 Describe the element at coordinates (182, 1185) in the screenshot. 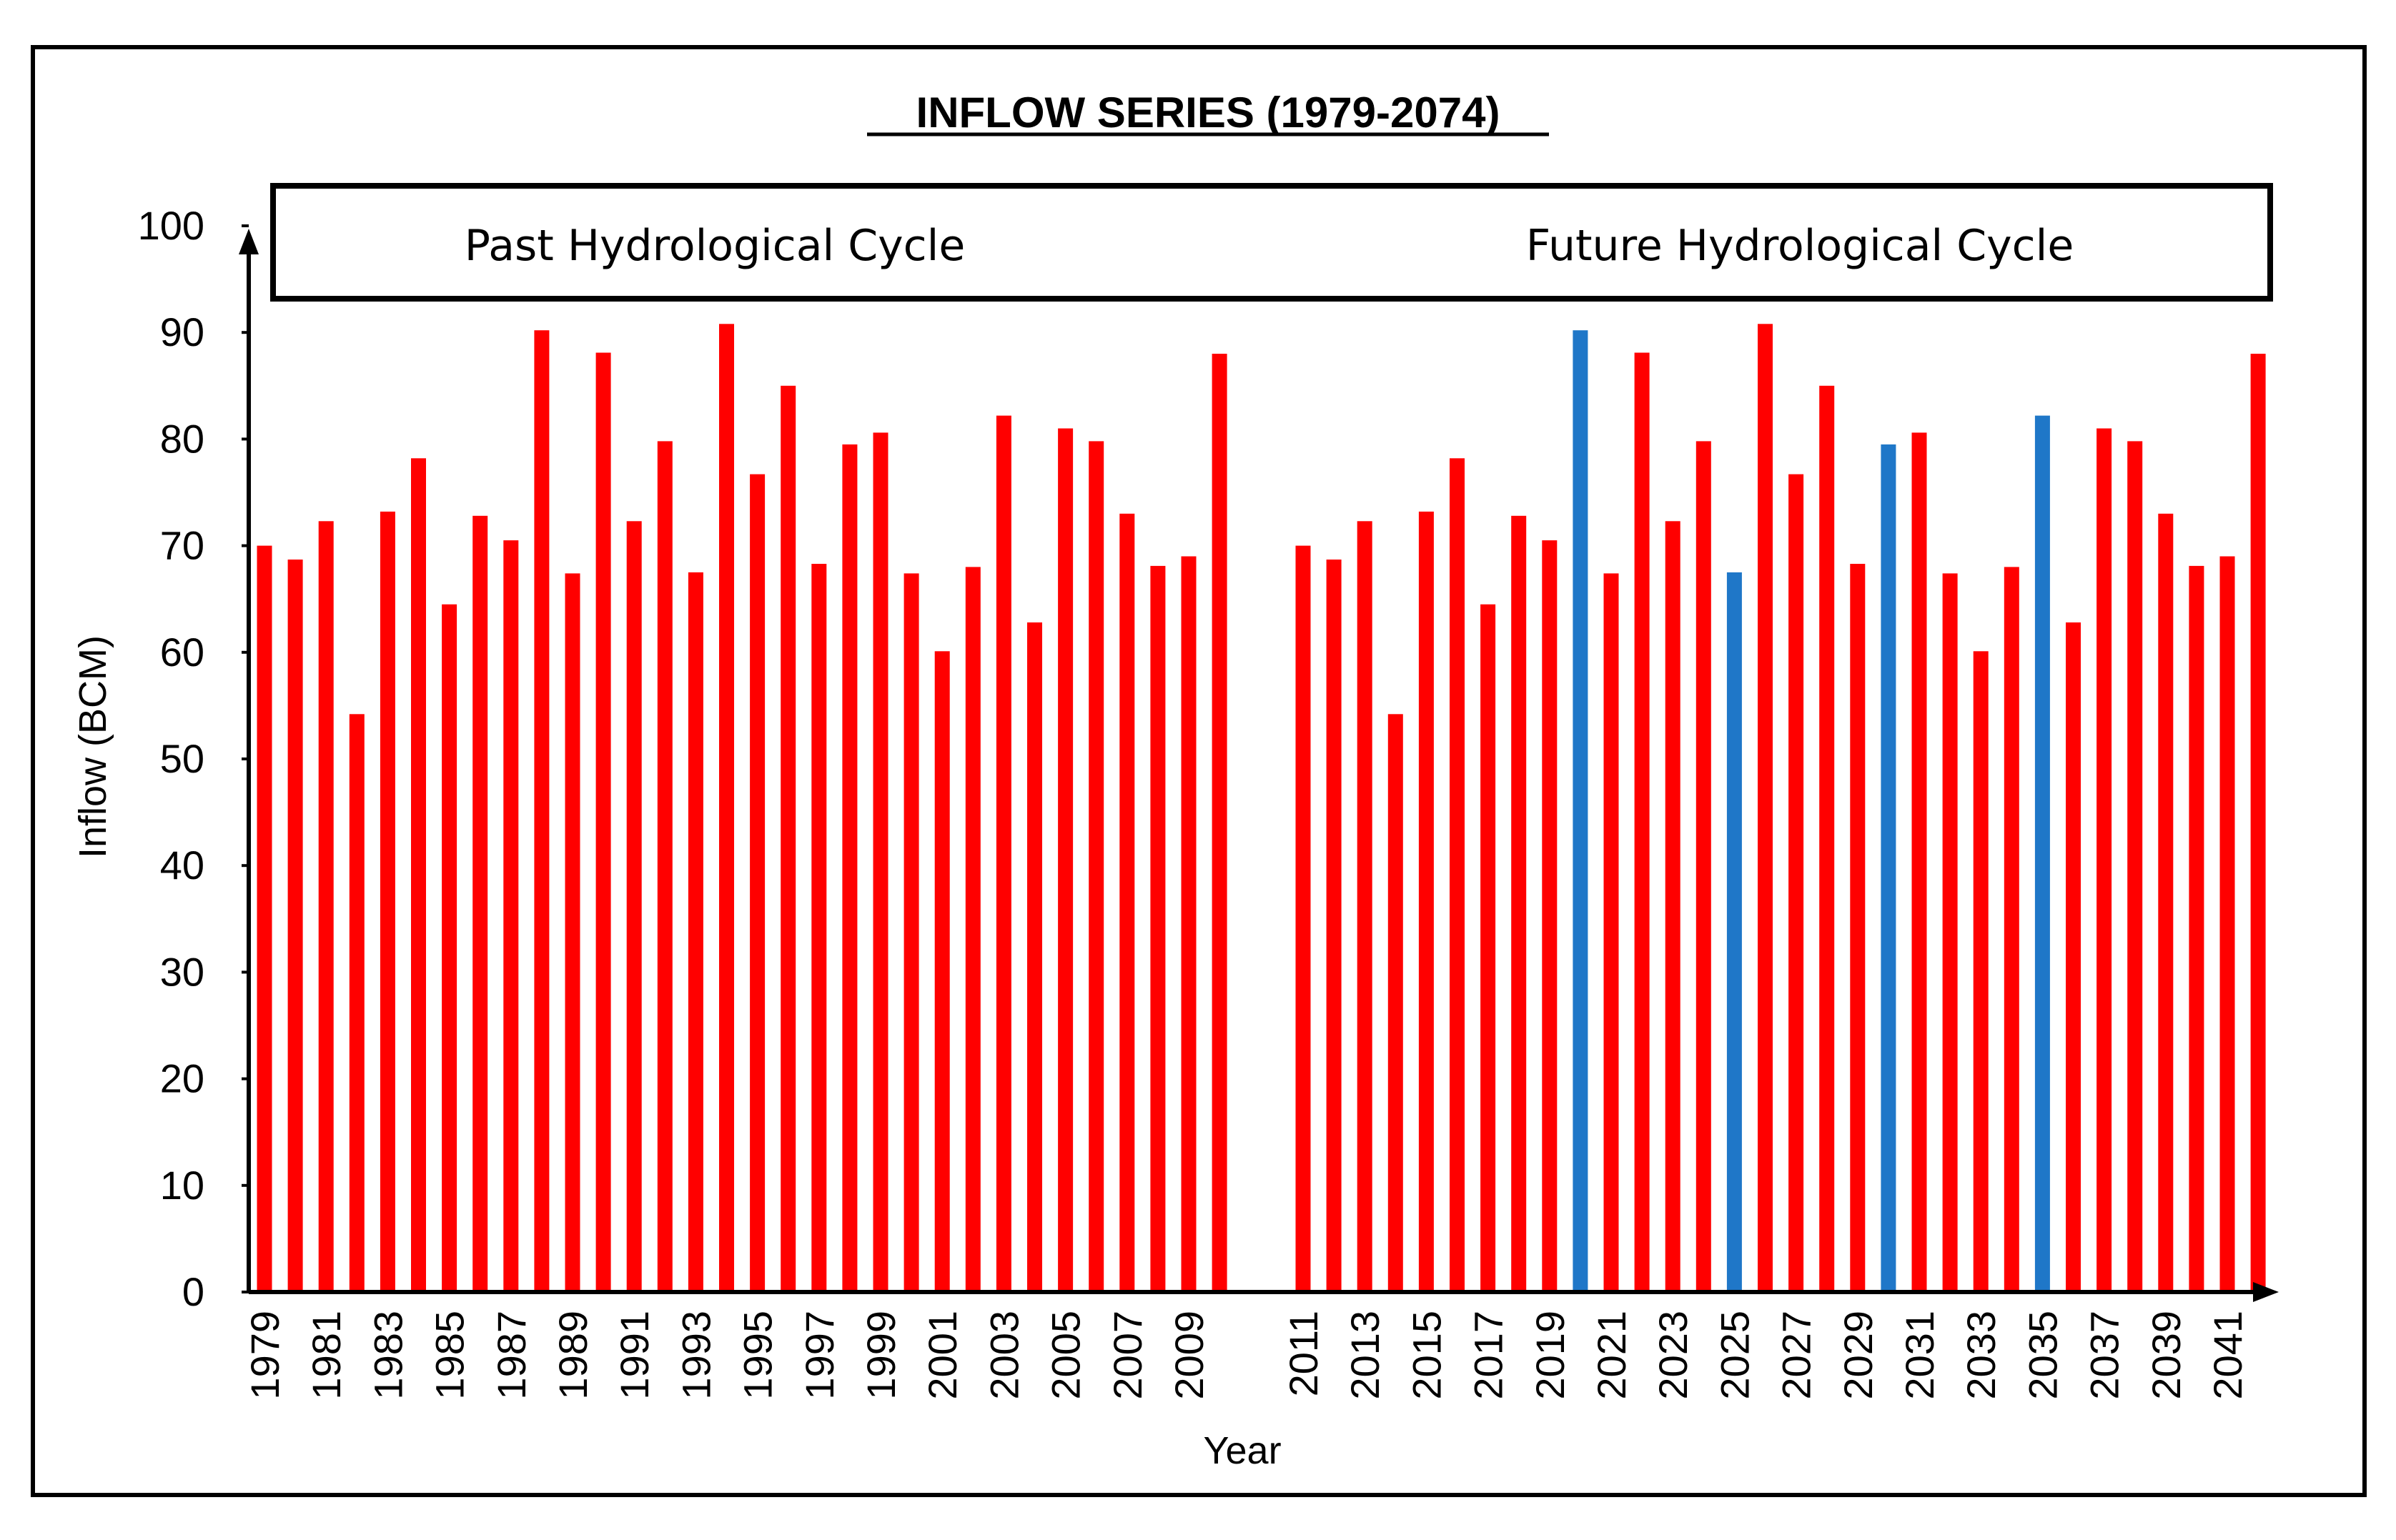

I see `y-tick-label: 10` at that location.